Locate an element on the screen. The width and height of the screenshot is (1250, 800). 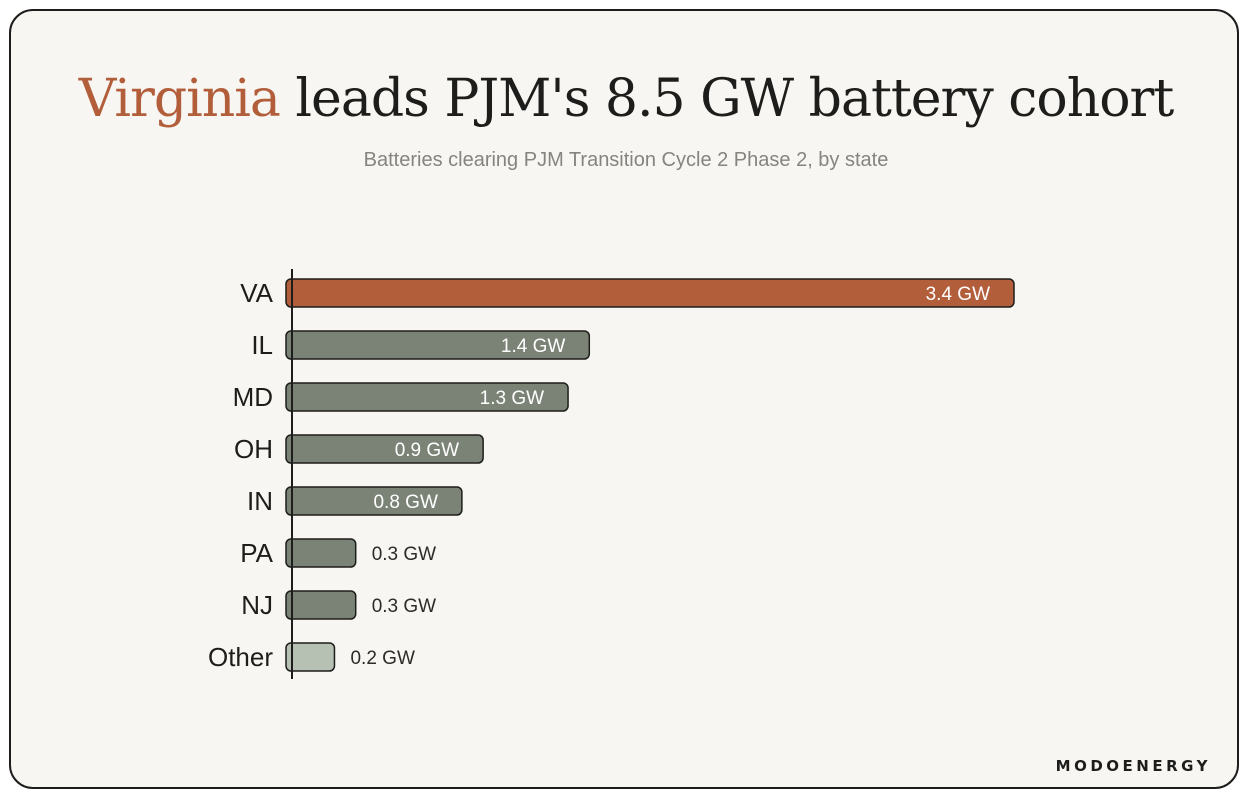
bar-pa is located at coordinates (321, 553).